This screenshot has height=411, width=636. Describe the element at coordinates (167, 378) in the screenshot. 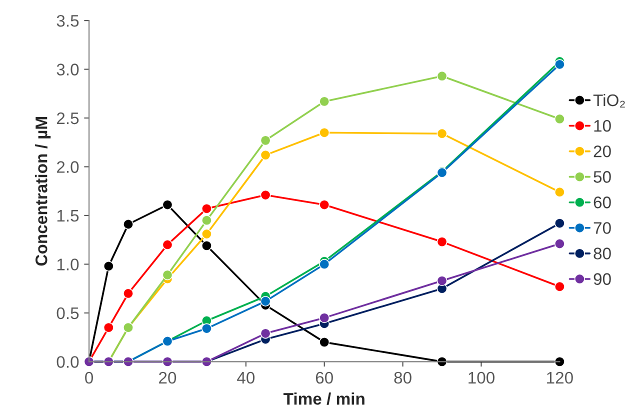

I see `x-tick-label: 20` at that location.